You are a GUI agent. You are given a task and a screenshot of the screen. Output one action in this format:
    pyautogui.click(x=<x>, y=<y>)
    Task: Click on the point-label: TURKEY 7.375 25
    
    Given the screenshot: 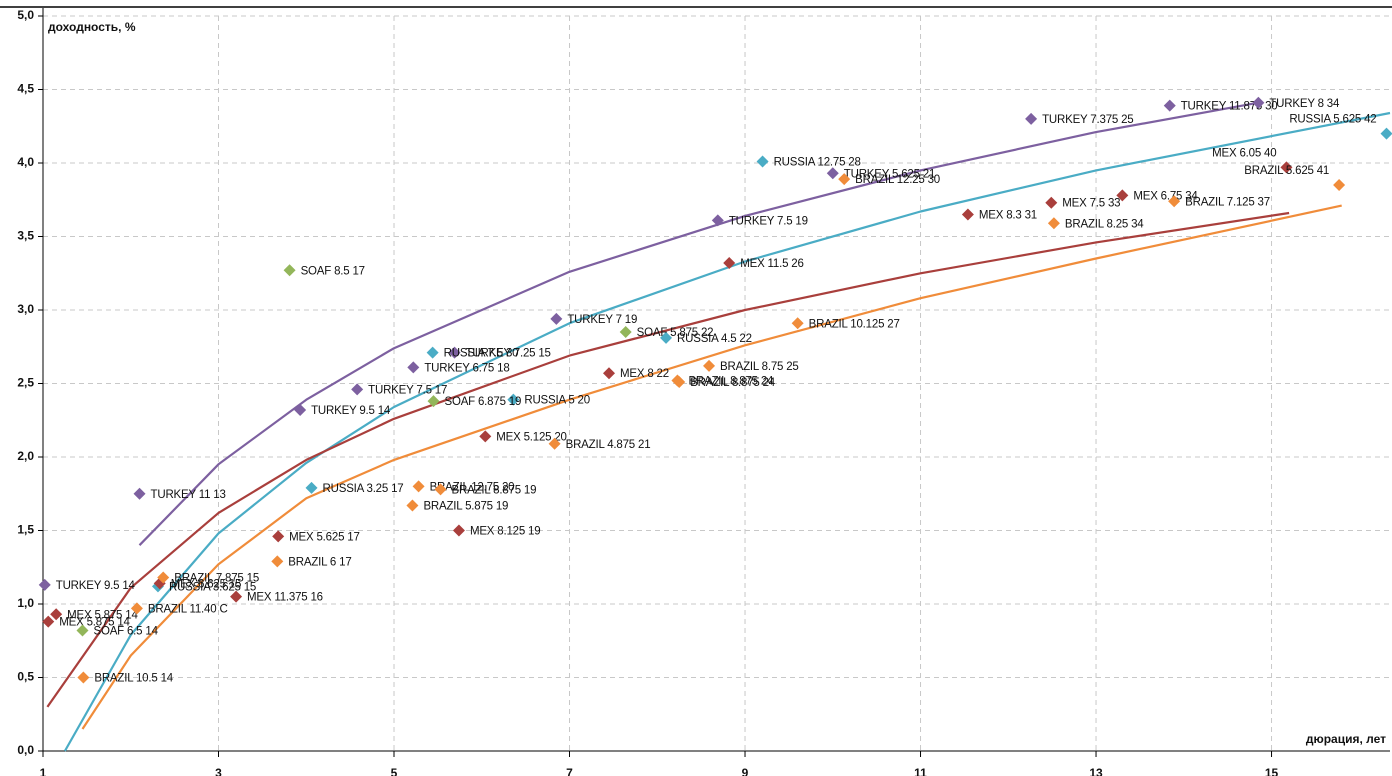 What is the action you would take?
    pyautogui.click(x=1087, y=120)
    